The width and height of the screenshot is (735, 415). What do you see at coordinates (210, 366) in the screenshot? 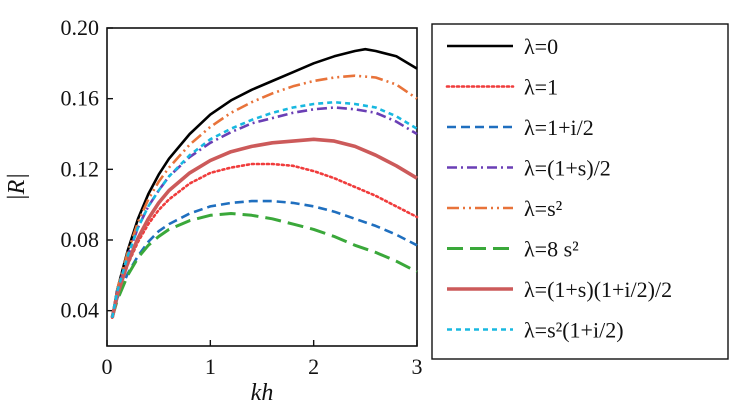
I see `x-tick-label: 1` at bounding box center [210, 366].